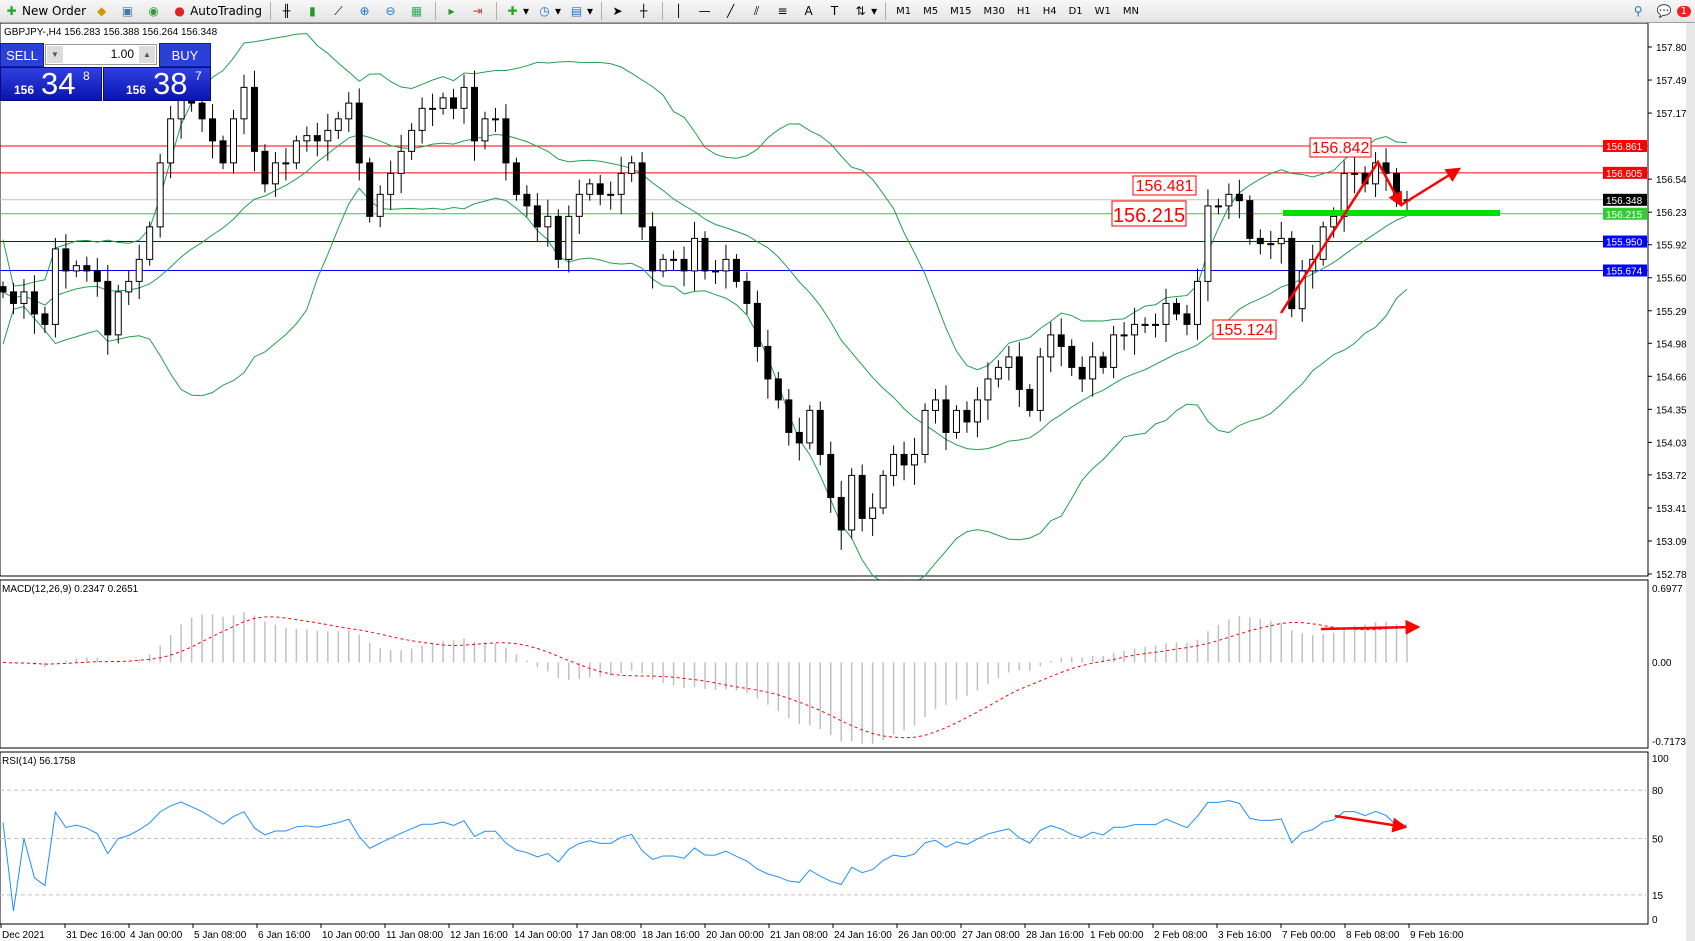  Describe the element at coordinates (582, 11) in the screenshot. I see `templates-button: ▤ ▾` at that location.